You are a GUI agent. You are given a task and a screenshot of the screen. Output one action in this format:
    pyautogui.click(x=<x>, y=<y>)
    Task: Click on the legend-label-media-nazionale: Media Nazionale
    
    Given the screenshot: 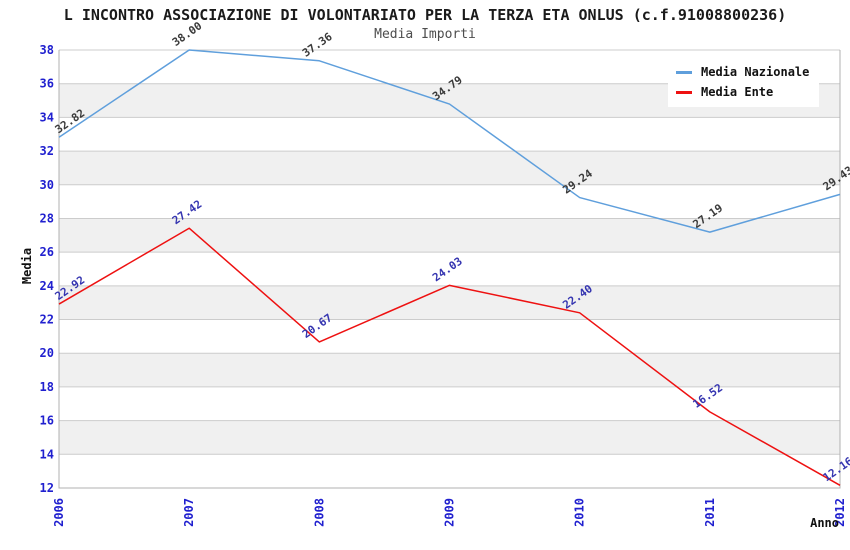 What is the action you would take?
    pyautogui.click(x=755, y=72)
    